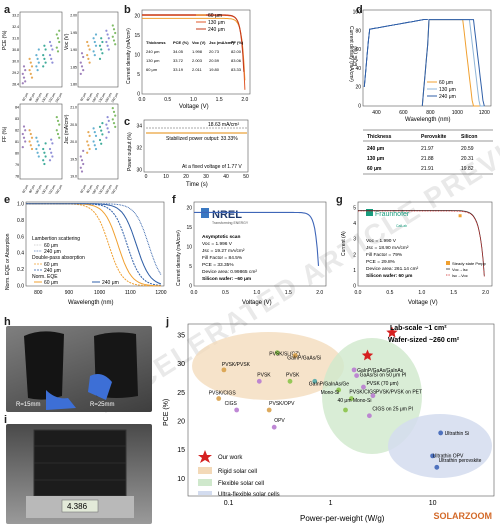  I want to click on fraunhofer-logo-mark, so click(369, 212).